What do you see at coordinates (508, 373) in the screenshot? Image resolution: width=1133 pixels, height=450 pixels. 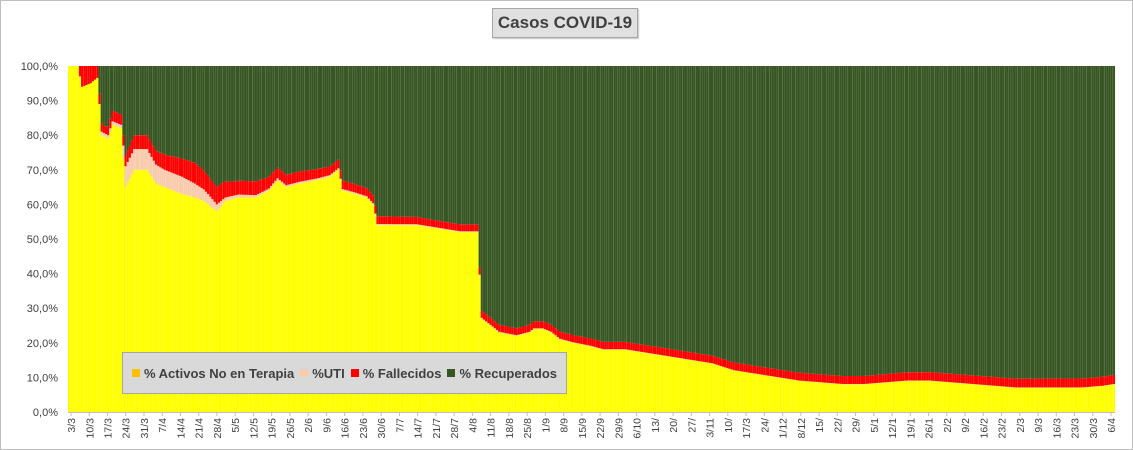 I see `legend-label-recuperados: % Recuperados` at bounding box center [508, 373].